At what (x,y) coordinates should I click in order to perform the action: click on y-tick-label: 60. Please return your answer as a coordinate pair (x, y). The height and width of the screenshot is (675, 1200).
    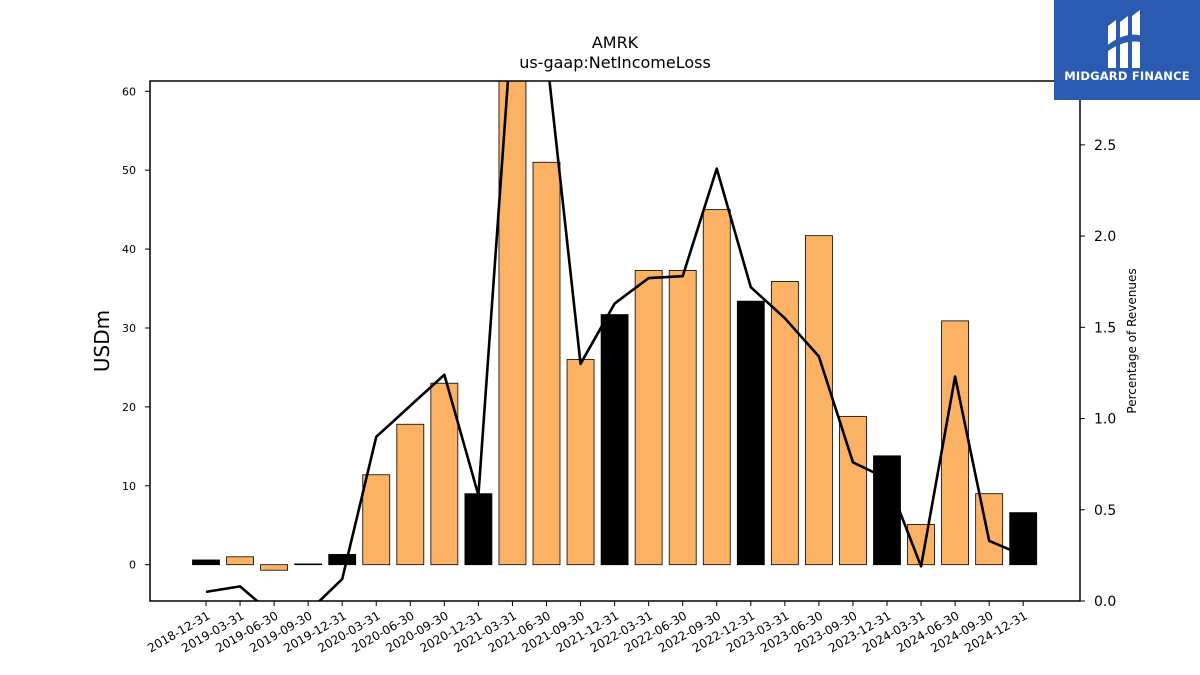
    Looking at the image, I should click on (129, 91).